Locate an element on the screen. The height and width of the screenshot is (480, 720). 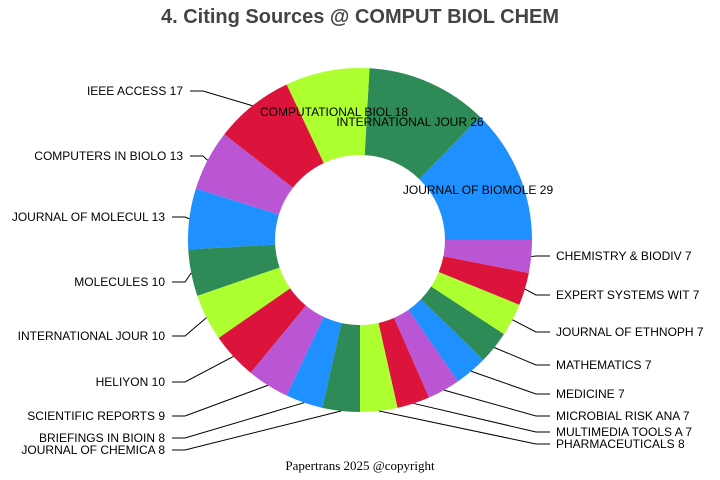
slice-label: SCIENTIFIC REPORTS 9 is located at coordinates (96, 416).